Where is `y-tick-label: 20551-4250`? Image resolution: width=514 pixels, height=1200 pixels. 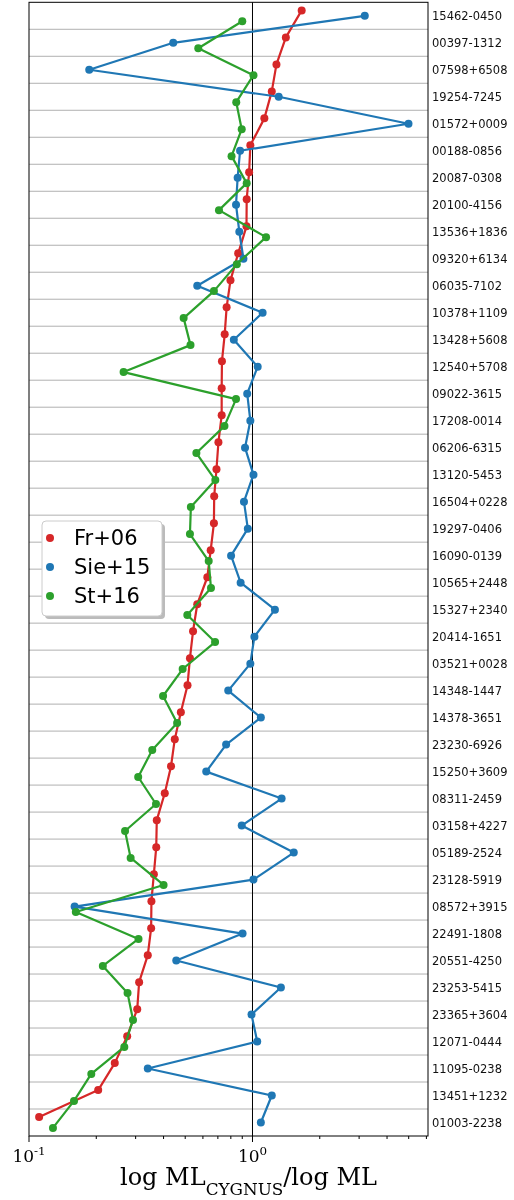 y-tick-label: 20551-4250 is located at coordinates (467, 960).